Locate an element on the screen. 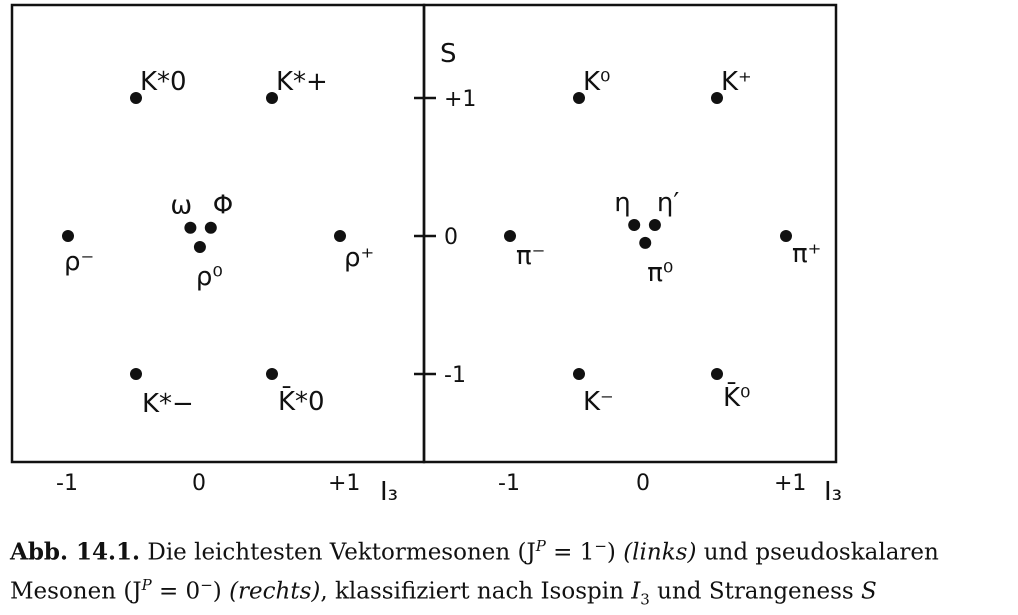  left-x-axis-label: I₃ is located at coordinates (389, 492).